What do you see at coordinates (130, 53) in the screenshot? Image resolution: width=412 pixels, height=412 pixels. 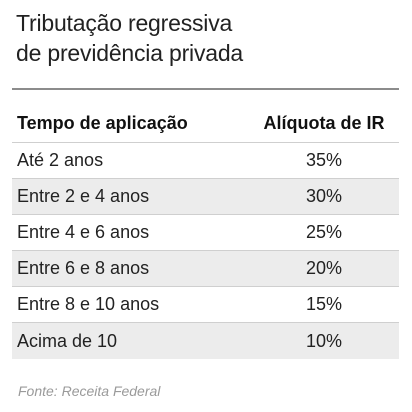 I see `title-line-2: de previdência privada` at bounding box center [130, 53].